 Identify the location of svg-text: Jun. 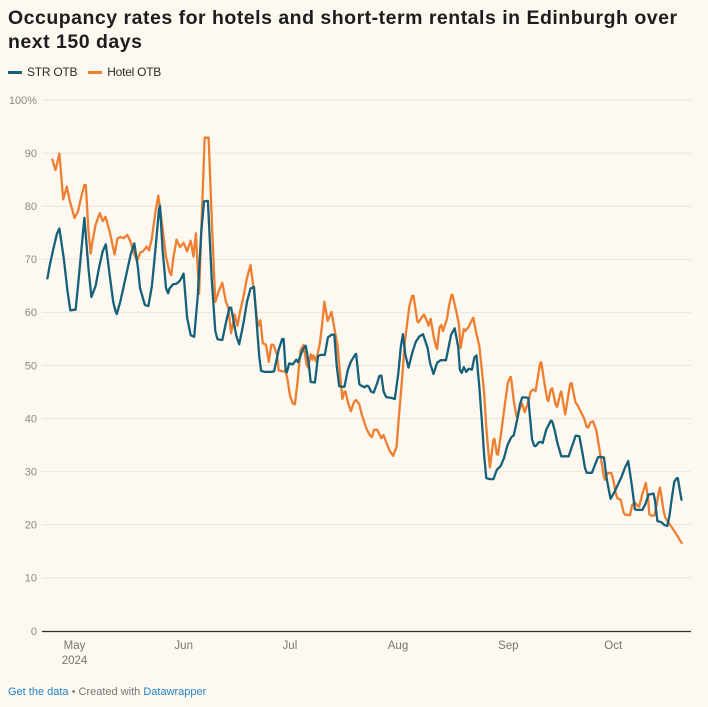
(183, 646).